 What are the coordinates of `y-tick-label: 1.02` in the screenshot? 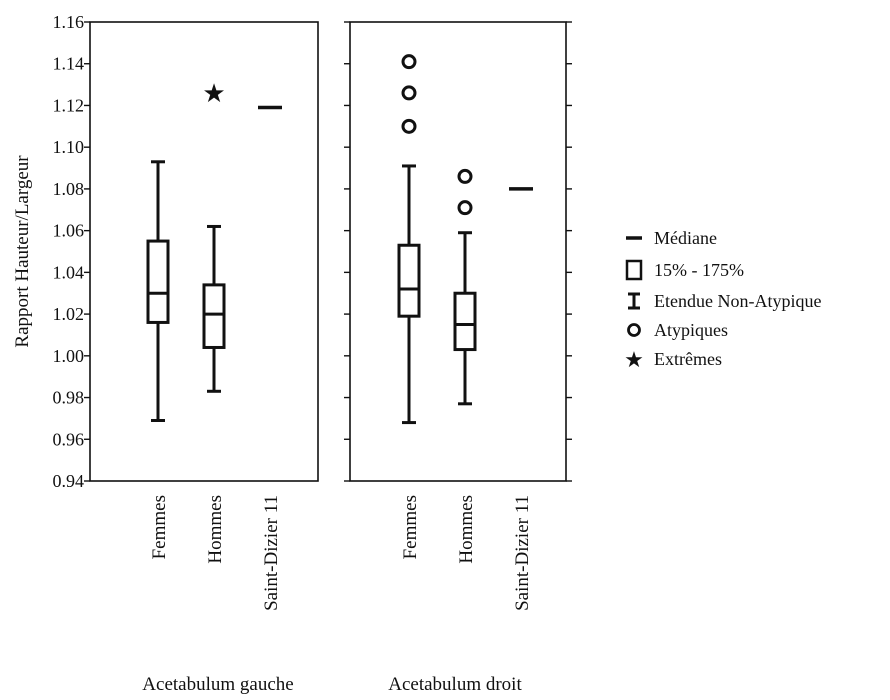 It's located at (69, 314).